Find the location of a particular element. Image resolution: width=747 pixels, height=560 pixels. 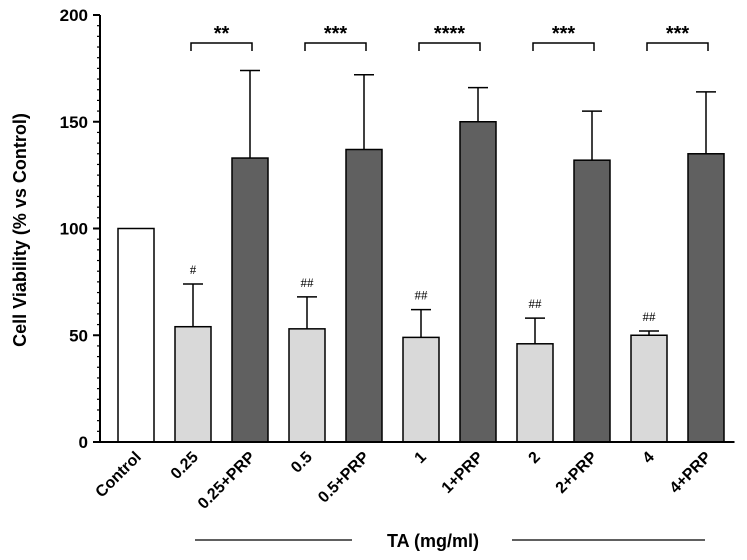

bar-1+PRP is located at coordinates (478, 282).